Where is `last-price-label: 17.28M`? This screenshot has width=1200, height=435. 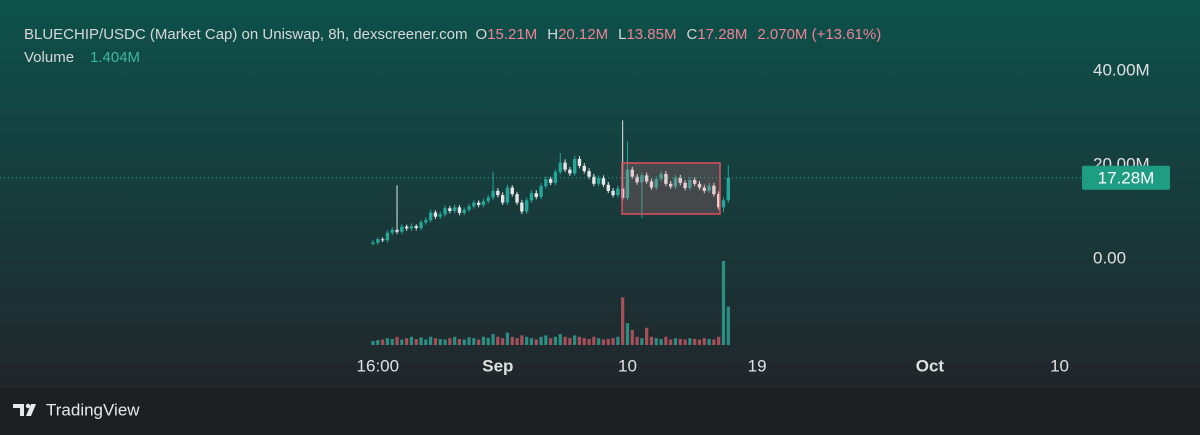
last-price-label: 17.28M is located at coordinates (1126, 177).